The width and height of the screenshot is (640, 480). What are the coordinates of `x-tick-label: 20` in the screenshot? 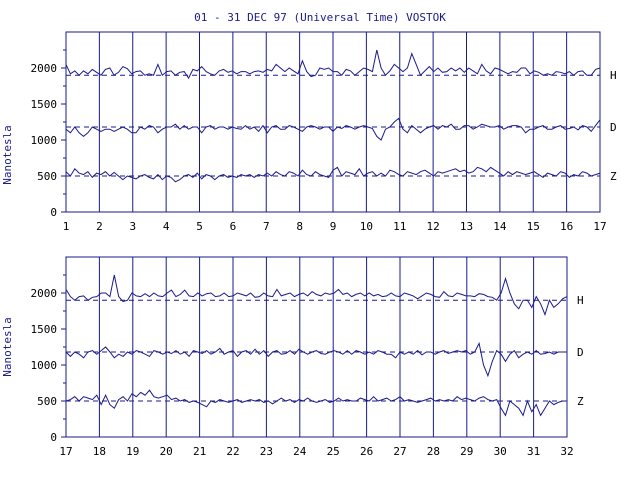 It's located at (166, 451).